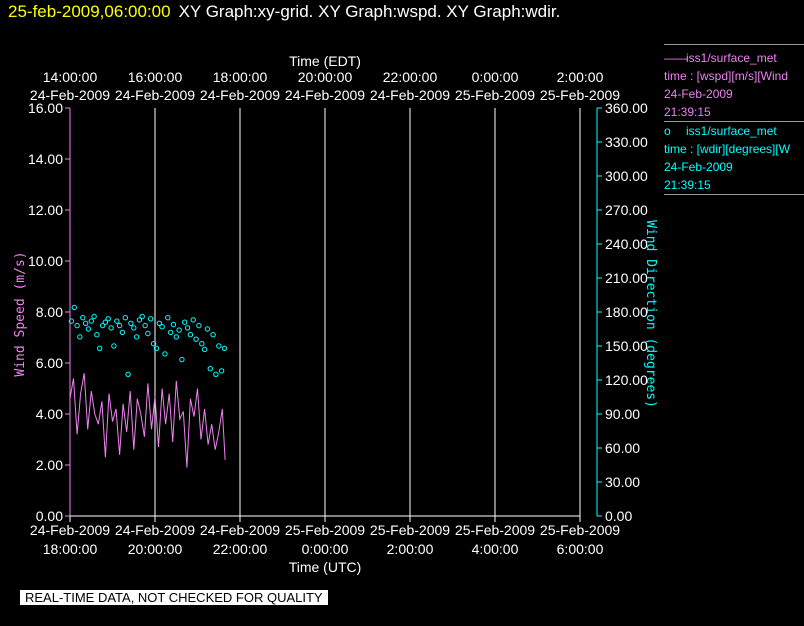  Describe the element at coordinates (650, 314) in the screenshot. I see `right-axis-title: Wind Direction (degrees)` at that location.